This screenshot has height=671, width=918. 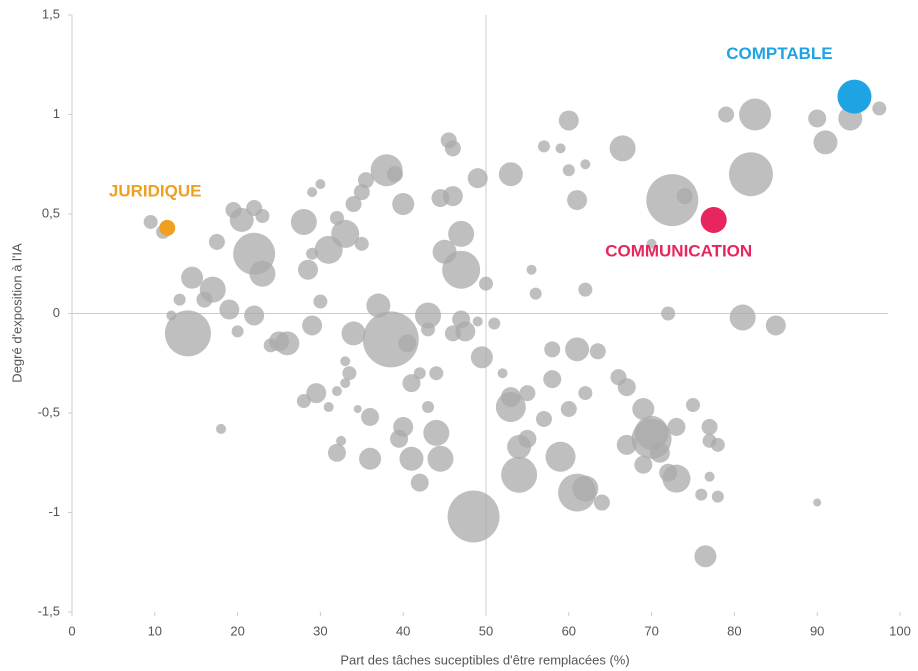 I want to click on highlight-bubble, so click(x=713, y=219).